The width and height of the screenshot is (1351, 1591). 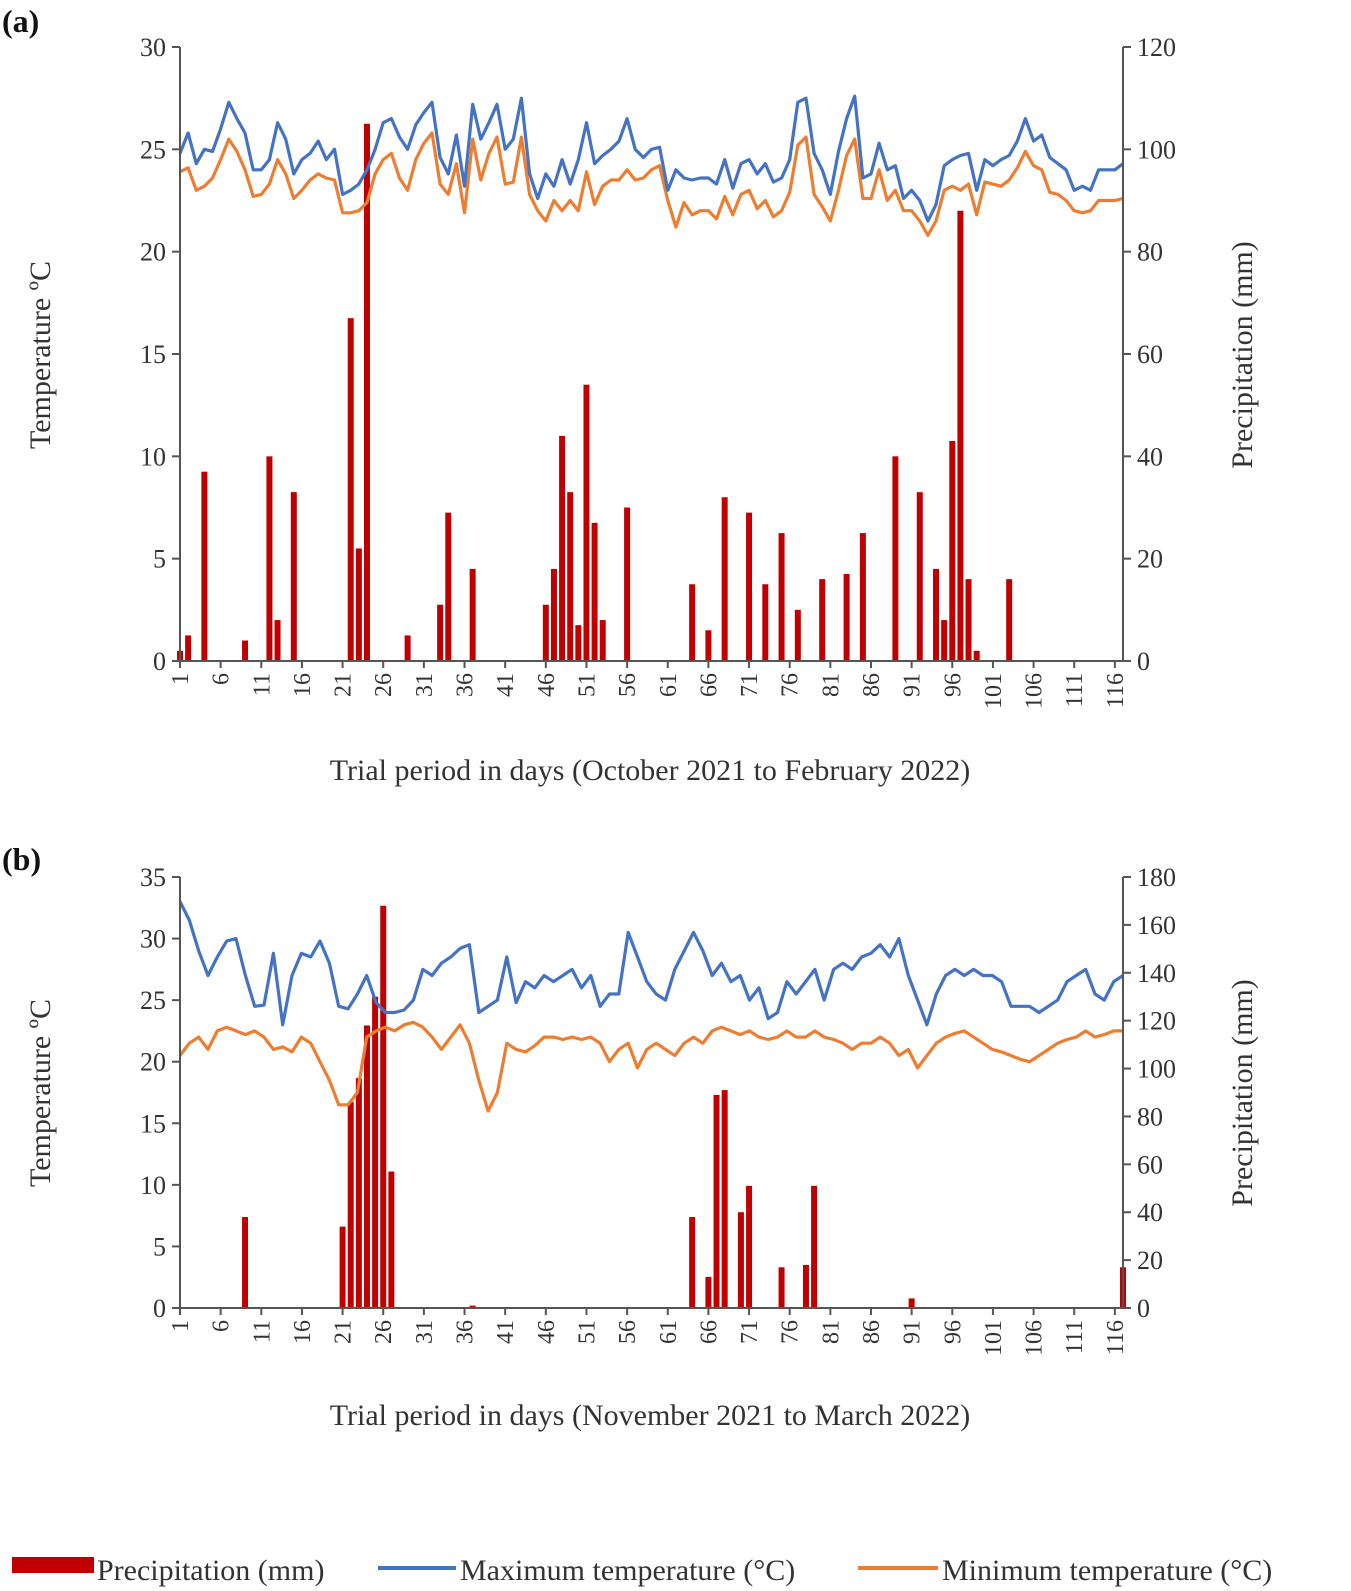 I want to click on legend-min-temp-label: Minimum temperature (°C), so click(x=1107, y=1570).